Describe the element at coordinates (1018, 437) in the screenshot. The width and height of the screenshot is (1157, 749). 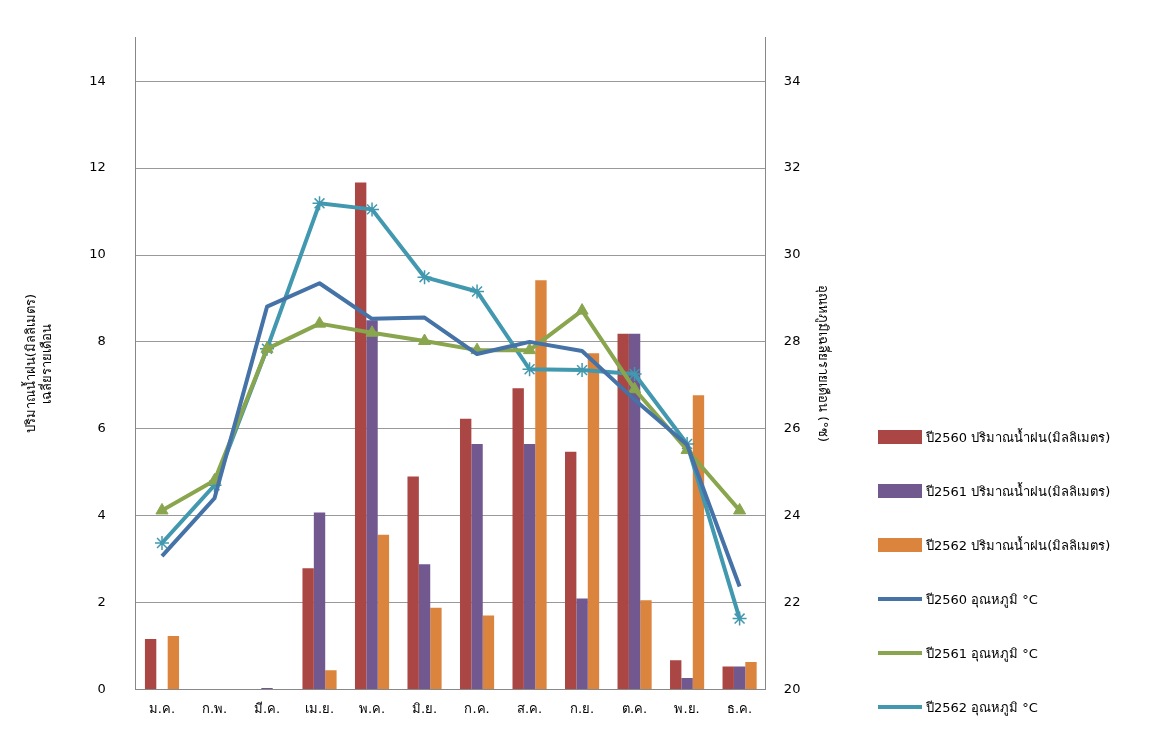
I see `legend-label: ปี2560 ปริมาณน้ำฝน(มิลลิเมตร)` at that location.